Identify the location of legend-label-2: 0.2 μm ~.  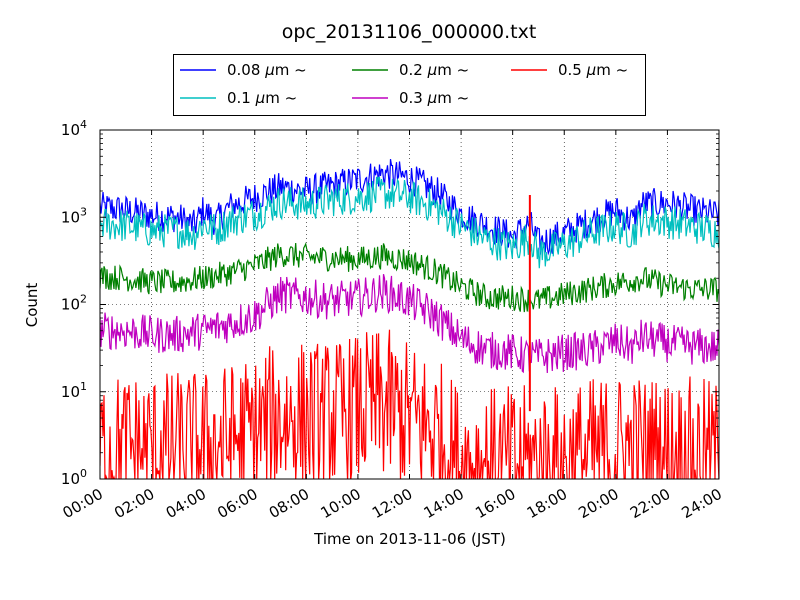
(434, 70).